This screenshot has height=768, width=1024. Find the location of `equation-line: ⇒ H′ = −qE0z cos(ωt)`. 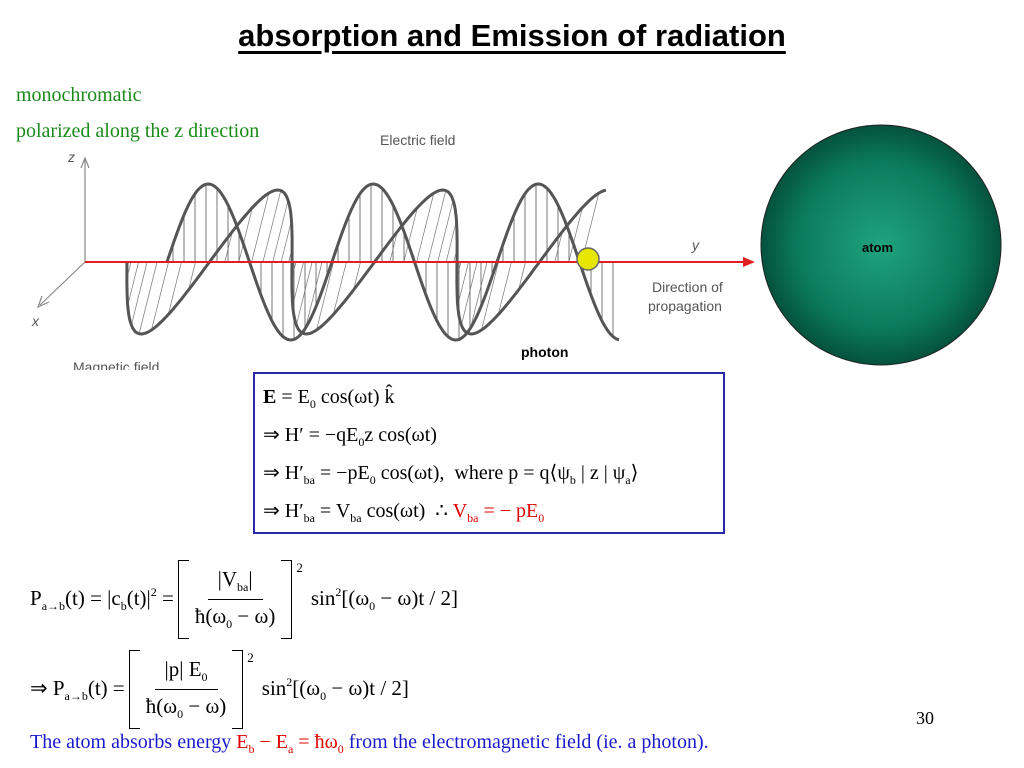

equation-line: ⇒ H′ = −qE0z cos(ωt) is located at coordinates (493, 439).